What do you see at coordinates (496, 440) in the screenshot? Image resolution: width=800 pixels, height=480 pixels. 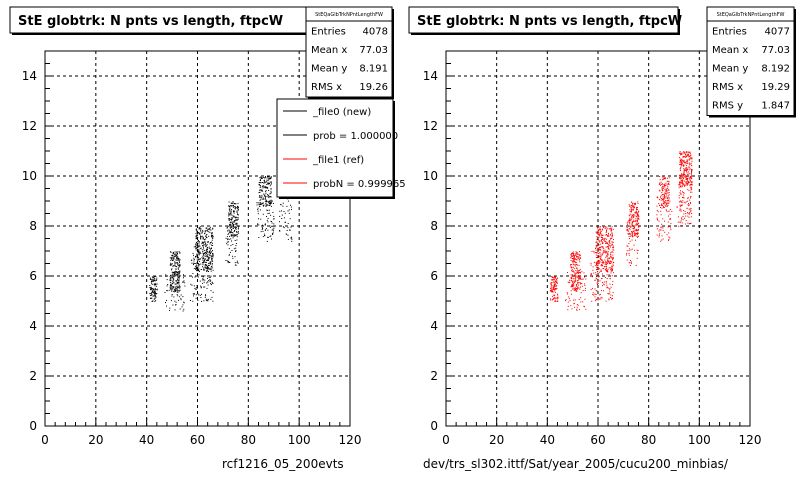 I see `x-tick-label: 20` at bounding box center [496, 440].